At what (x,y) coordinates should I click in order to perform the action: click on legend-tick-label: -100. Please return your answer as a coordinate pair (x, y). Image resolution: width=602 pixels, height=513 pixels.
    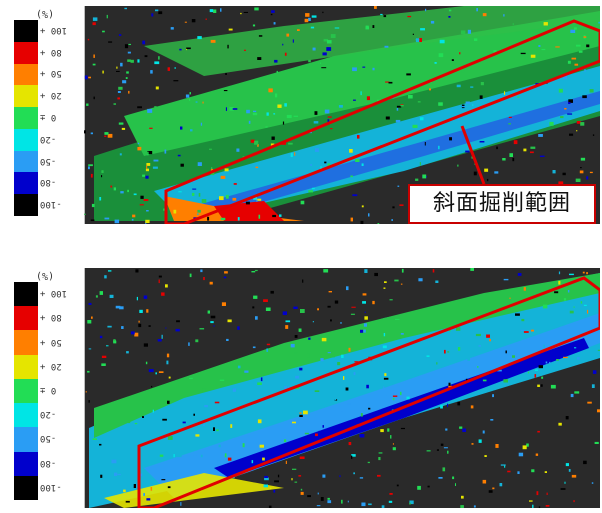
    Looking at the image, I should click on (51, 204).